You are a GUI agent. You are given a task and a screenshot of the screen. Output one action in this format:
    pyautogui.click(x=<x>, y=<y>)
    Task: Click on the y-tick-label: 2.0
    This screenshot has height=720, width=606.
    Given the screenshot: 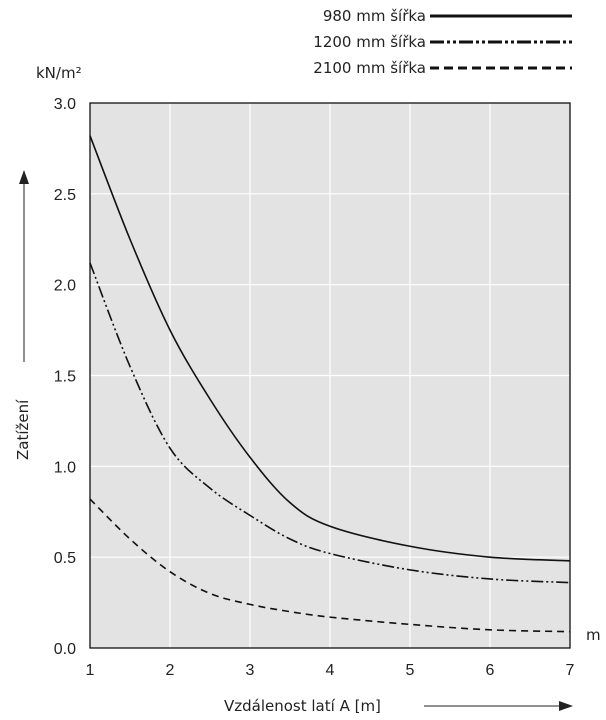 What is the action you would take?
    pyautogui.click(x=65, y=286)
    